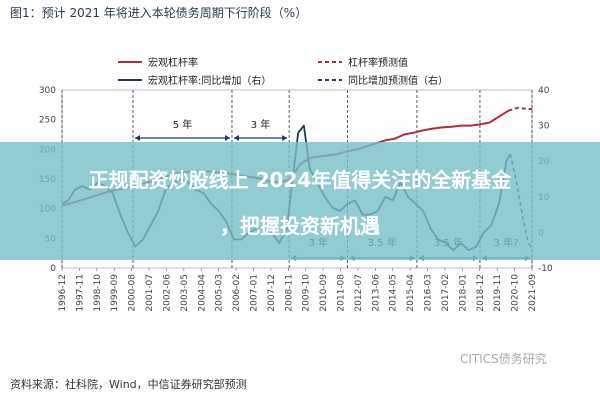 The height and width of the screenshot is (400, 600). I want to click on x-axis-tick-label: 2003-05, so click(185, 293).